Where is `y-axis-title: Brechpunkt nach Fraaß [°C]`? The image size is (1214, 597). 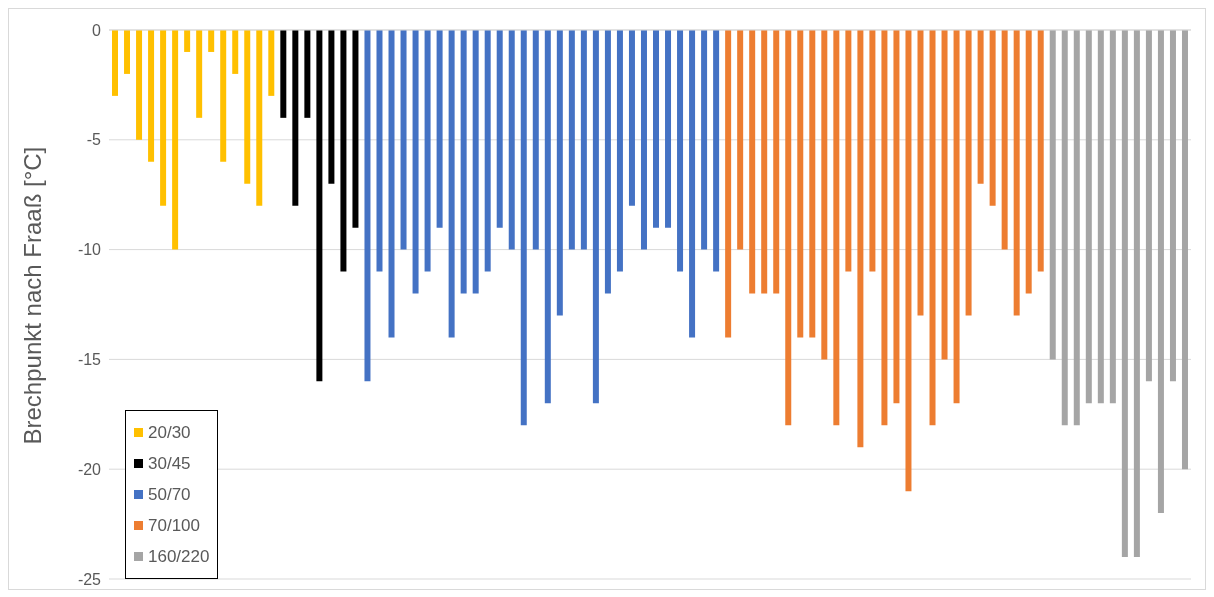
y-axis-title: Brechpunkt nach Fraaß [°C] is located at coordinates (32, 295).